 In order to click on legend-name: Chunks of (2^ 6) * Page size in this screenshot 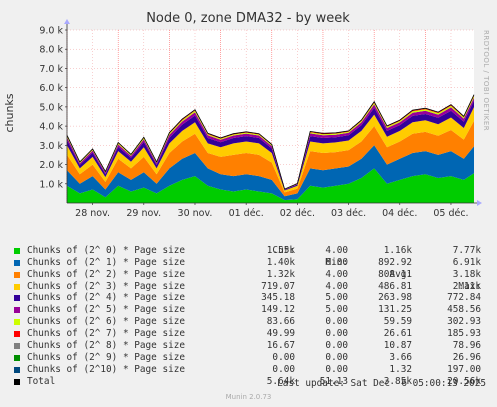, I will do `click(106, 322)`.